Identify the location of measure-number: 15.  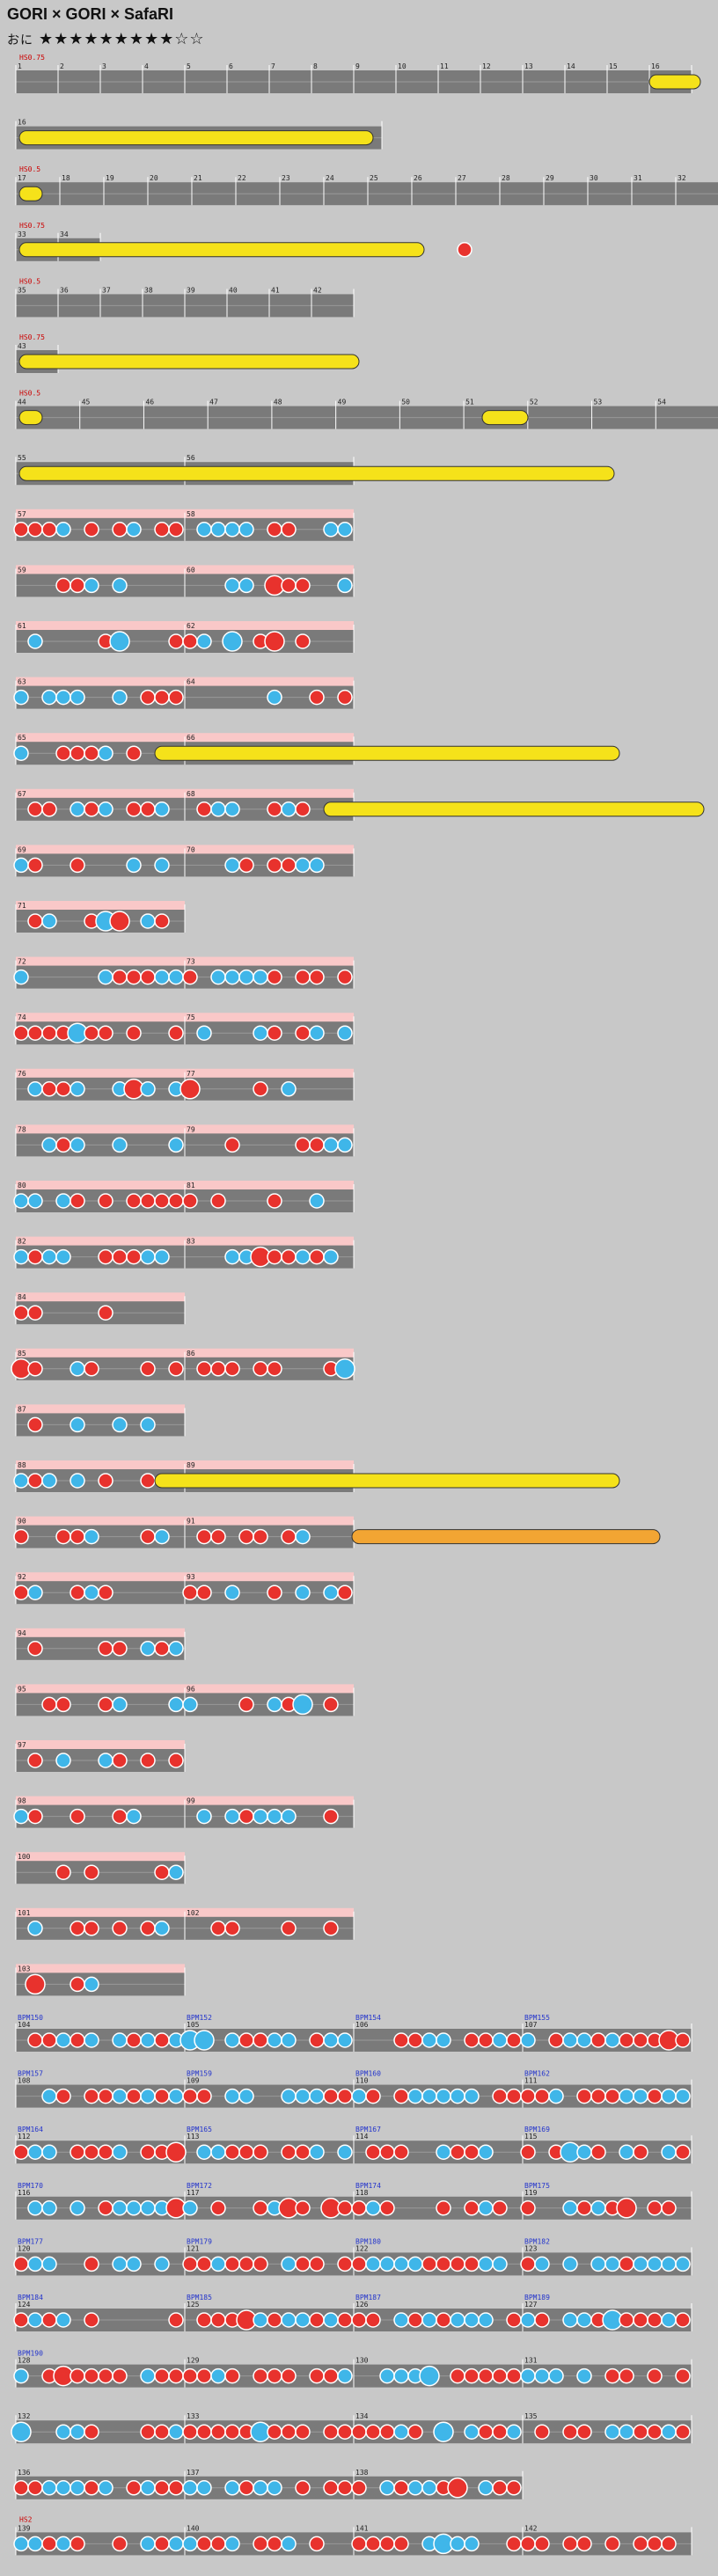
(613, 66).